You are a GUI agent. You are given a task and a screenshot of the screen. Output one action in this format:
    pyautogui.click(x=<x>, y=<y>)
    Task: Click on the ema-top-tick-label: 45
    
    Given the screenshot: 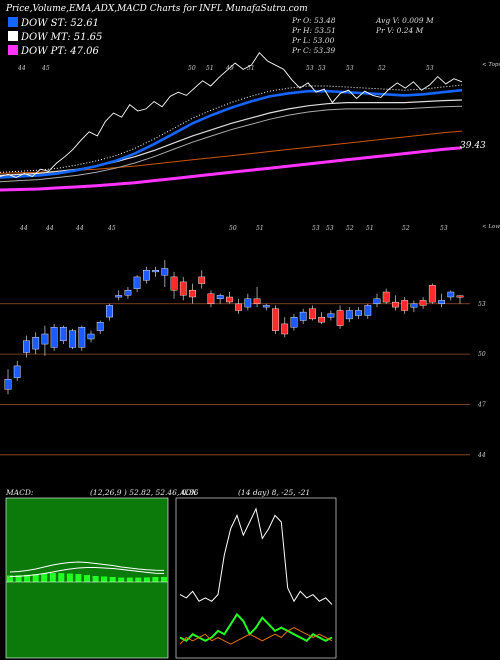 What is the action you would take?
    pyautogui.click(x=45, y=68)
    